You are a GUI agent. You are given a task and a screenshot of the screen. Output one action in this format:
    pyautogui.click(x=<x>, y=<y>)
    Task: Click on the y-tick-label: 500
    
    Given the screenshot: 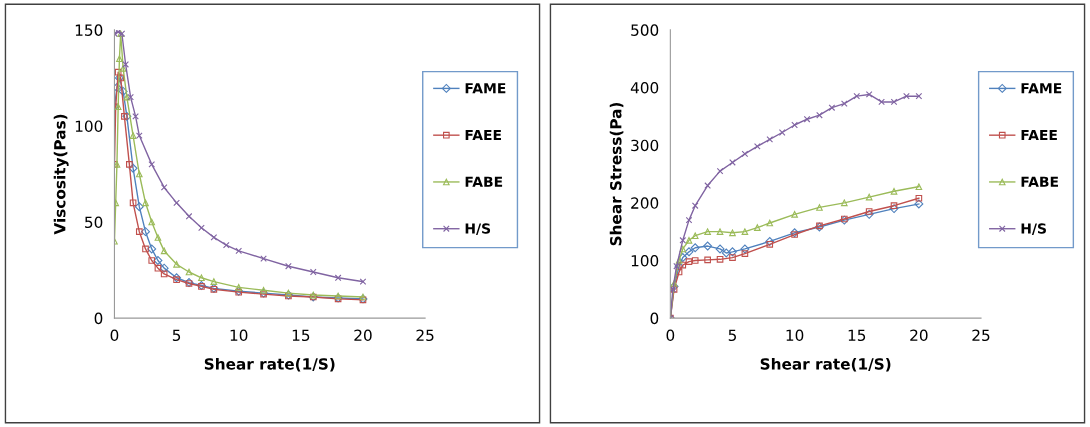 What is the action you would take?
    pyautogui.click(x=645, y=30)
    